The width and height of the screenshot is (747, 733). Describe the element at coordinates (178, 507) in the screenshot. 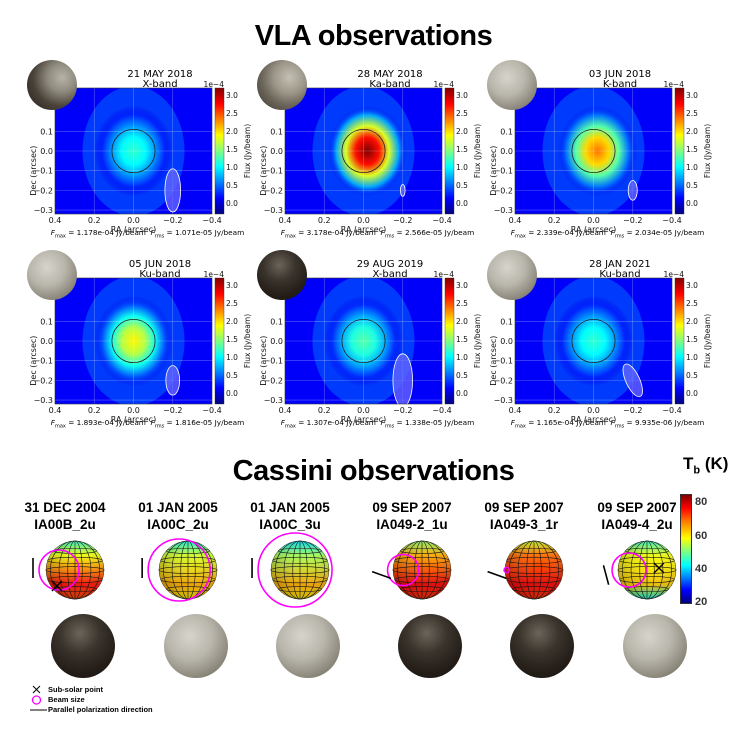

I see `obs-date: 01 JAN 2005` at that location.